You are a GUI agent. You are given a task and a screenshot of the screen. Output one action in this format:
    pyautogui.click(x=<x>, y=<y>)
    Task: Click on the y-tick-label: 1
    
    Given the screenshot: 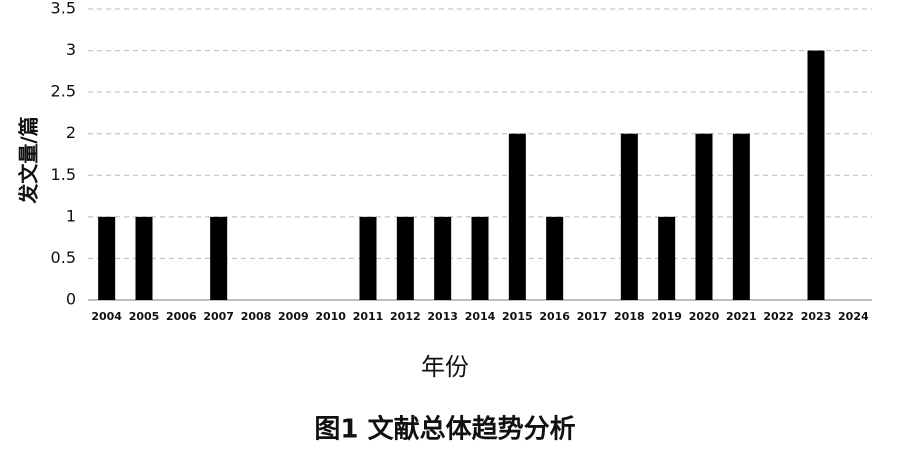 What is the action you would take?
    pyautogui.click(x=71, y=215)
    